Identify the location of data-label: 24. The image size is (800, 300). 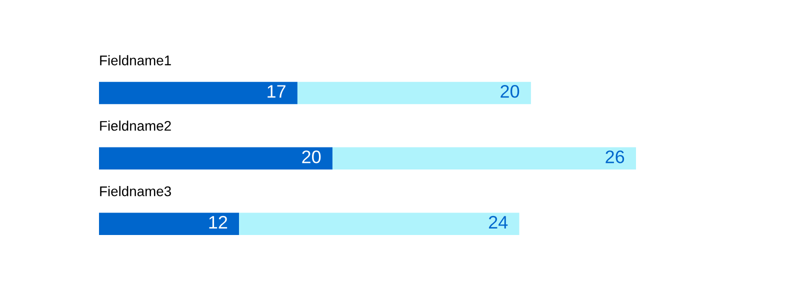
(498, 222).